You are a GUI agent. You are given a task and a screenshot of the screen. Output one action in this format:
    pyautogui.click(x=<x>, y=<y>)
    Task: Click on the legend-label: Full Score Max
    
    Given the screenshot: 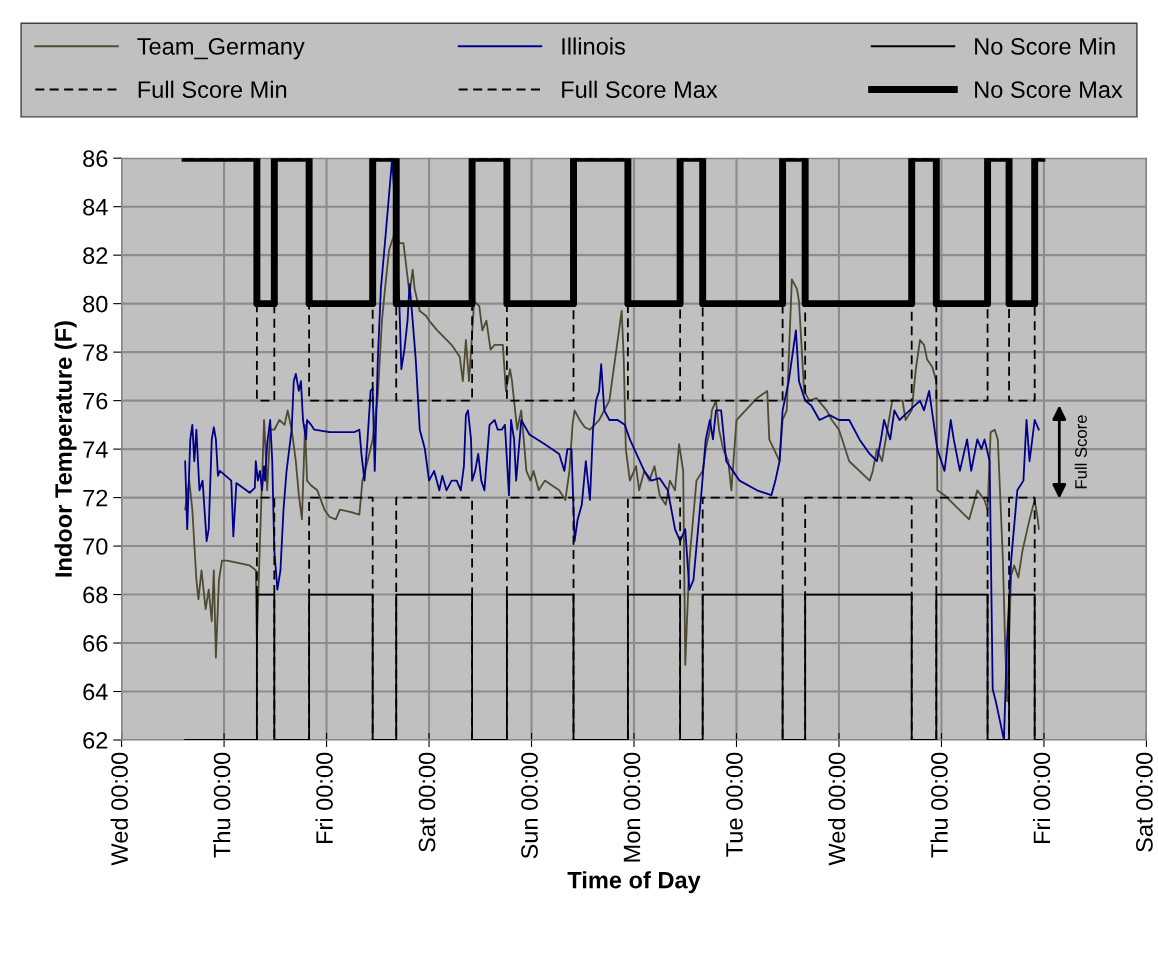 What is the action you would take?
    pyautogui.click(x=640, y=89)
    